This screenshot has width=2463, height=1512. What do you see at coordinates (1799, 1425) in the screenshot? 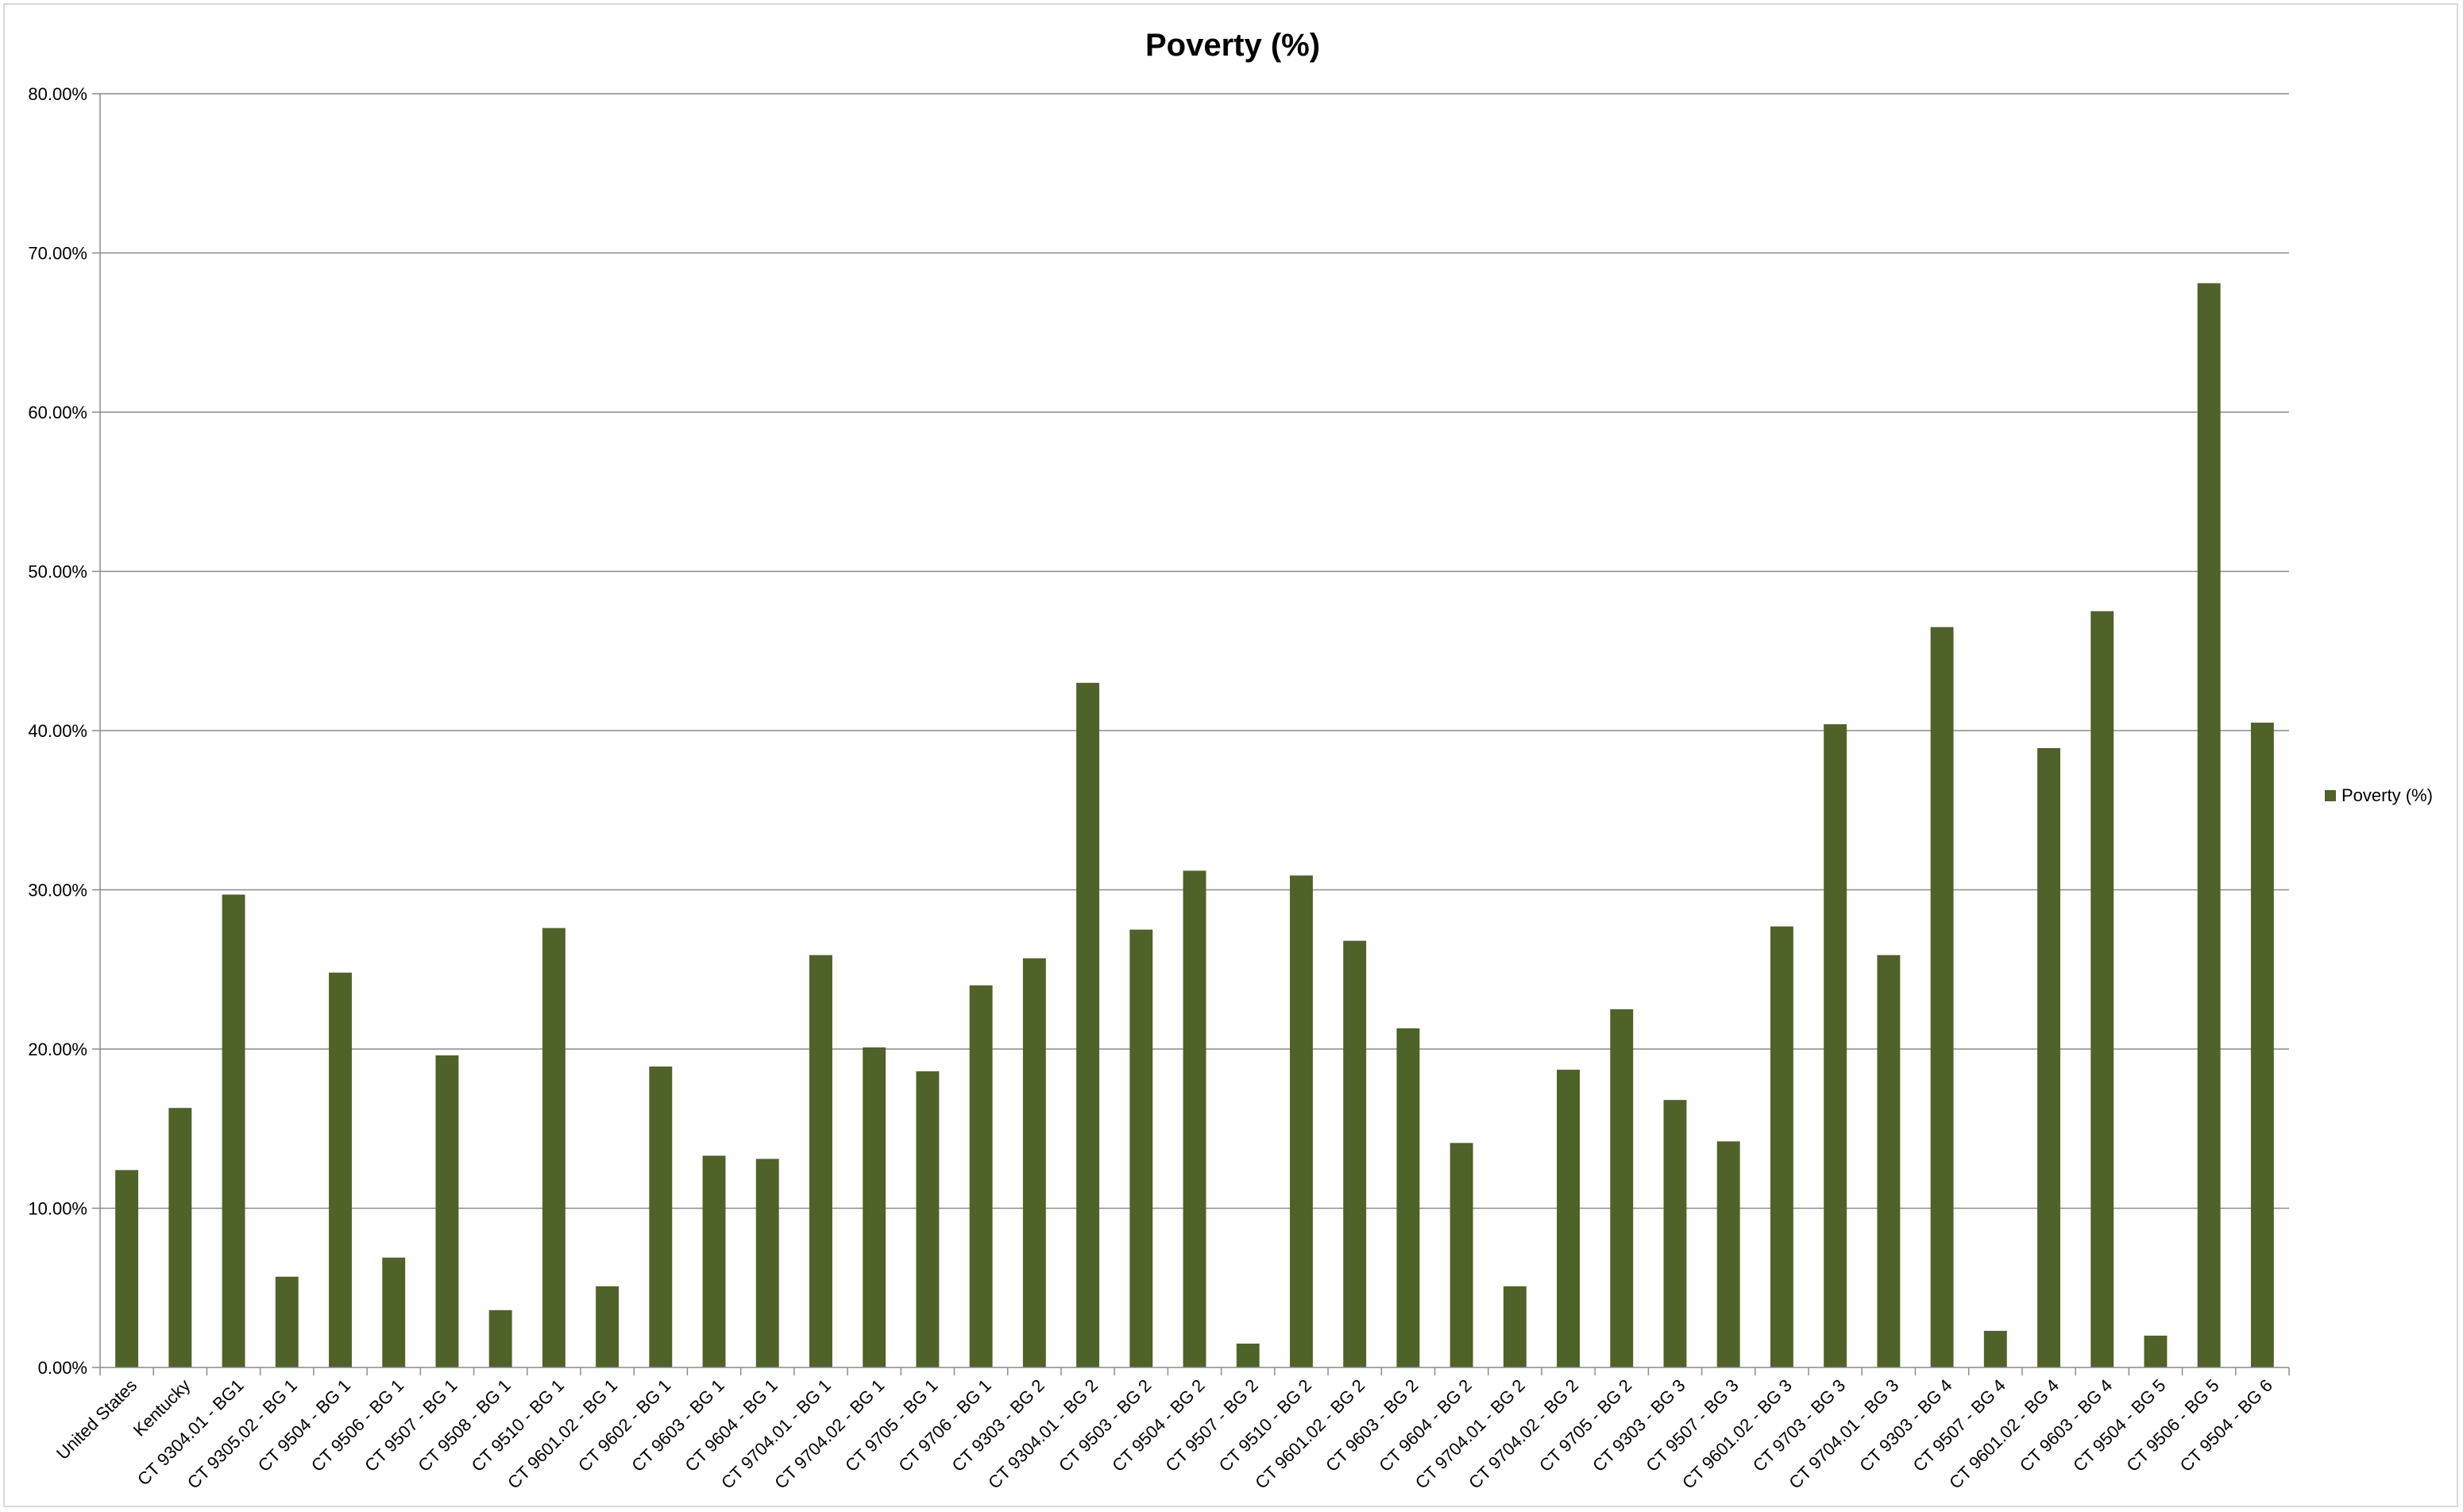
I see `x-tick-label: CT 9703 - BG 3` at bounding box center [1799, 1425].